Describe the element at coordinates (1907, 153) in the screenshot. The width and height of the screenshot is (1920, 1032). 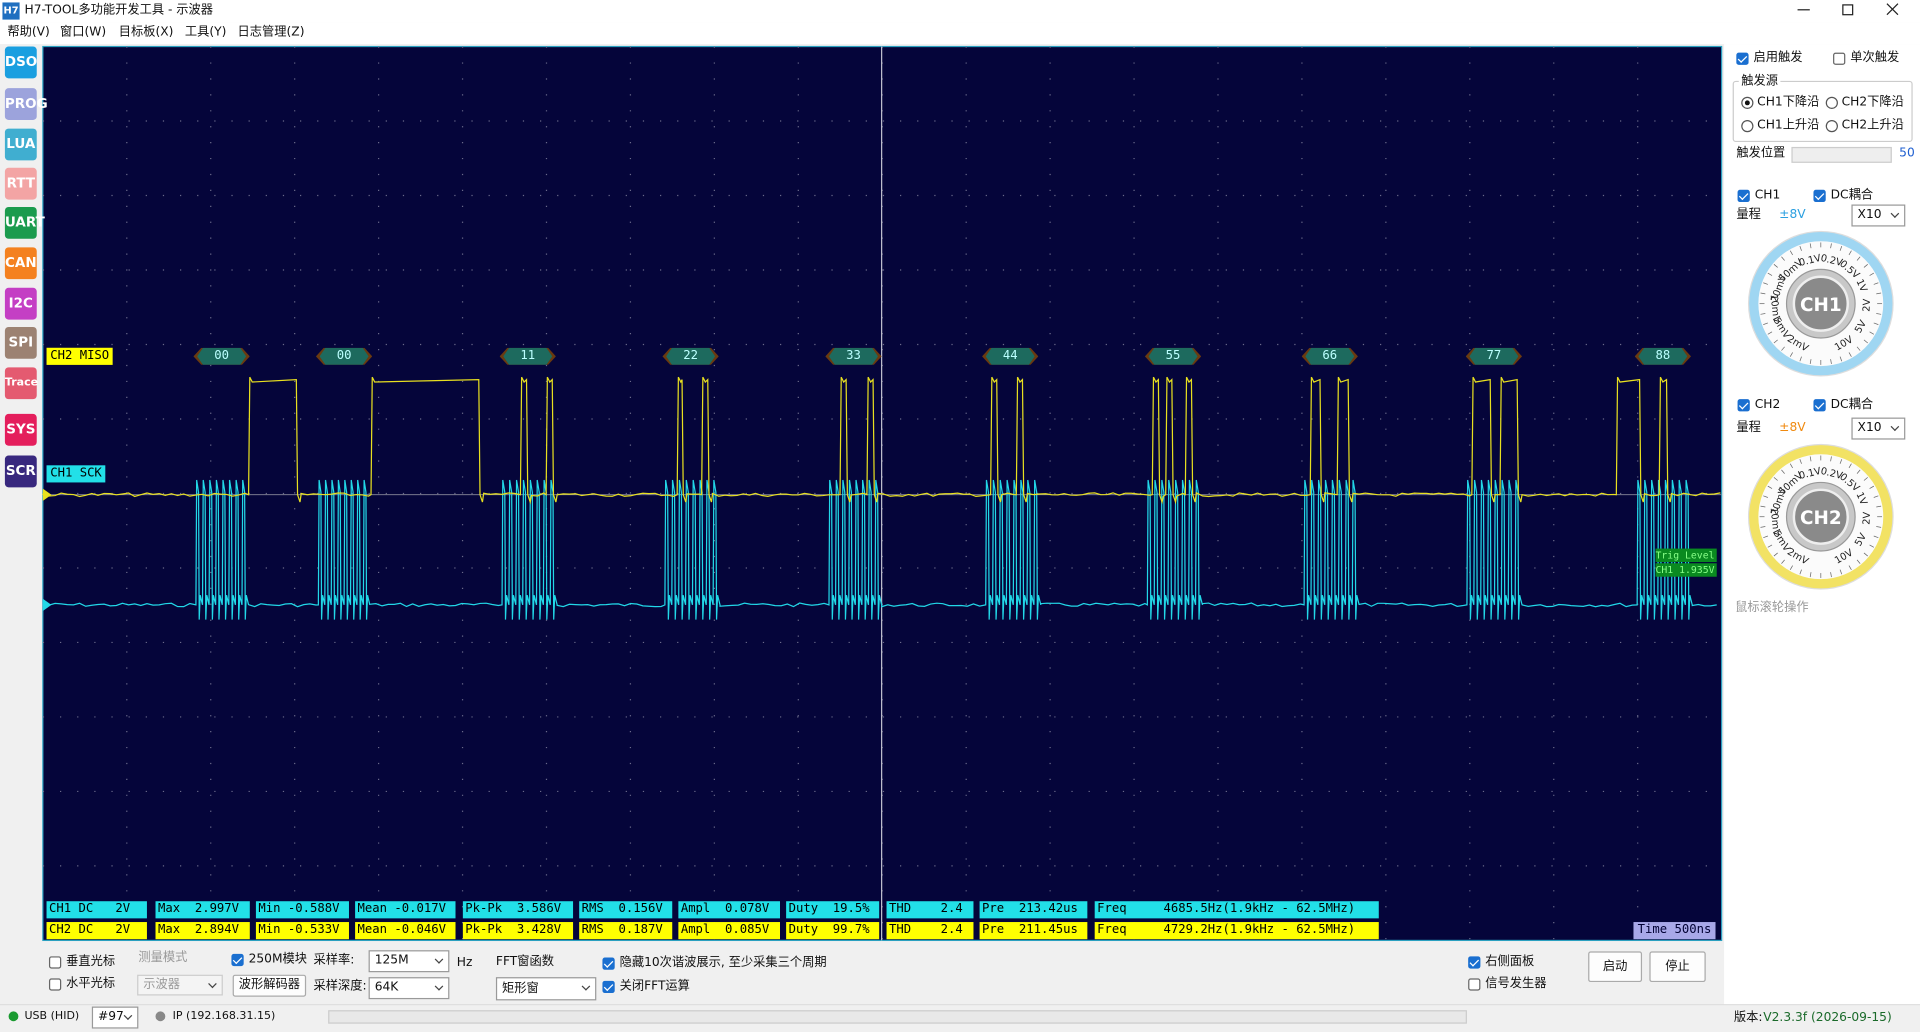
I see `trigger-position-value: 50` at that location.